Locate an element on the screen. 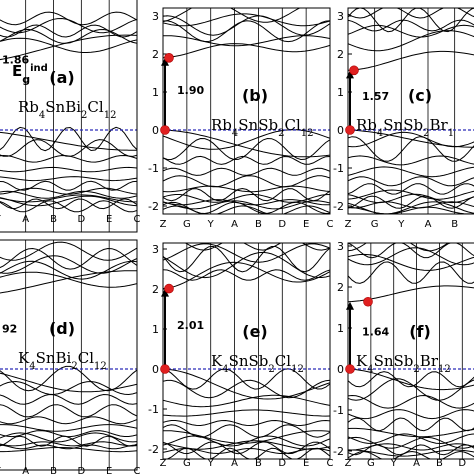 The image size is (474, 474). panel-letter: (c) is located at coordinates (420, 95).